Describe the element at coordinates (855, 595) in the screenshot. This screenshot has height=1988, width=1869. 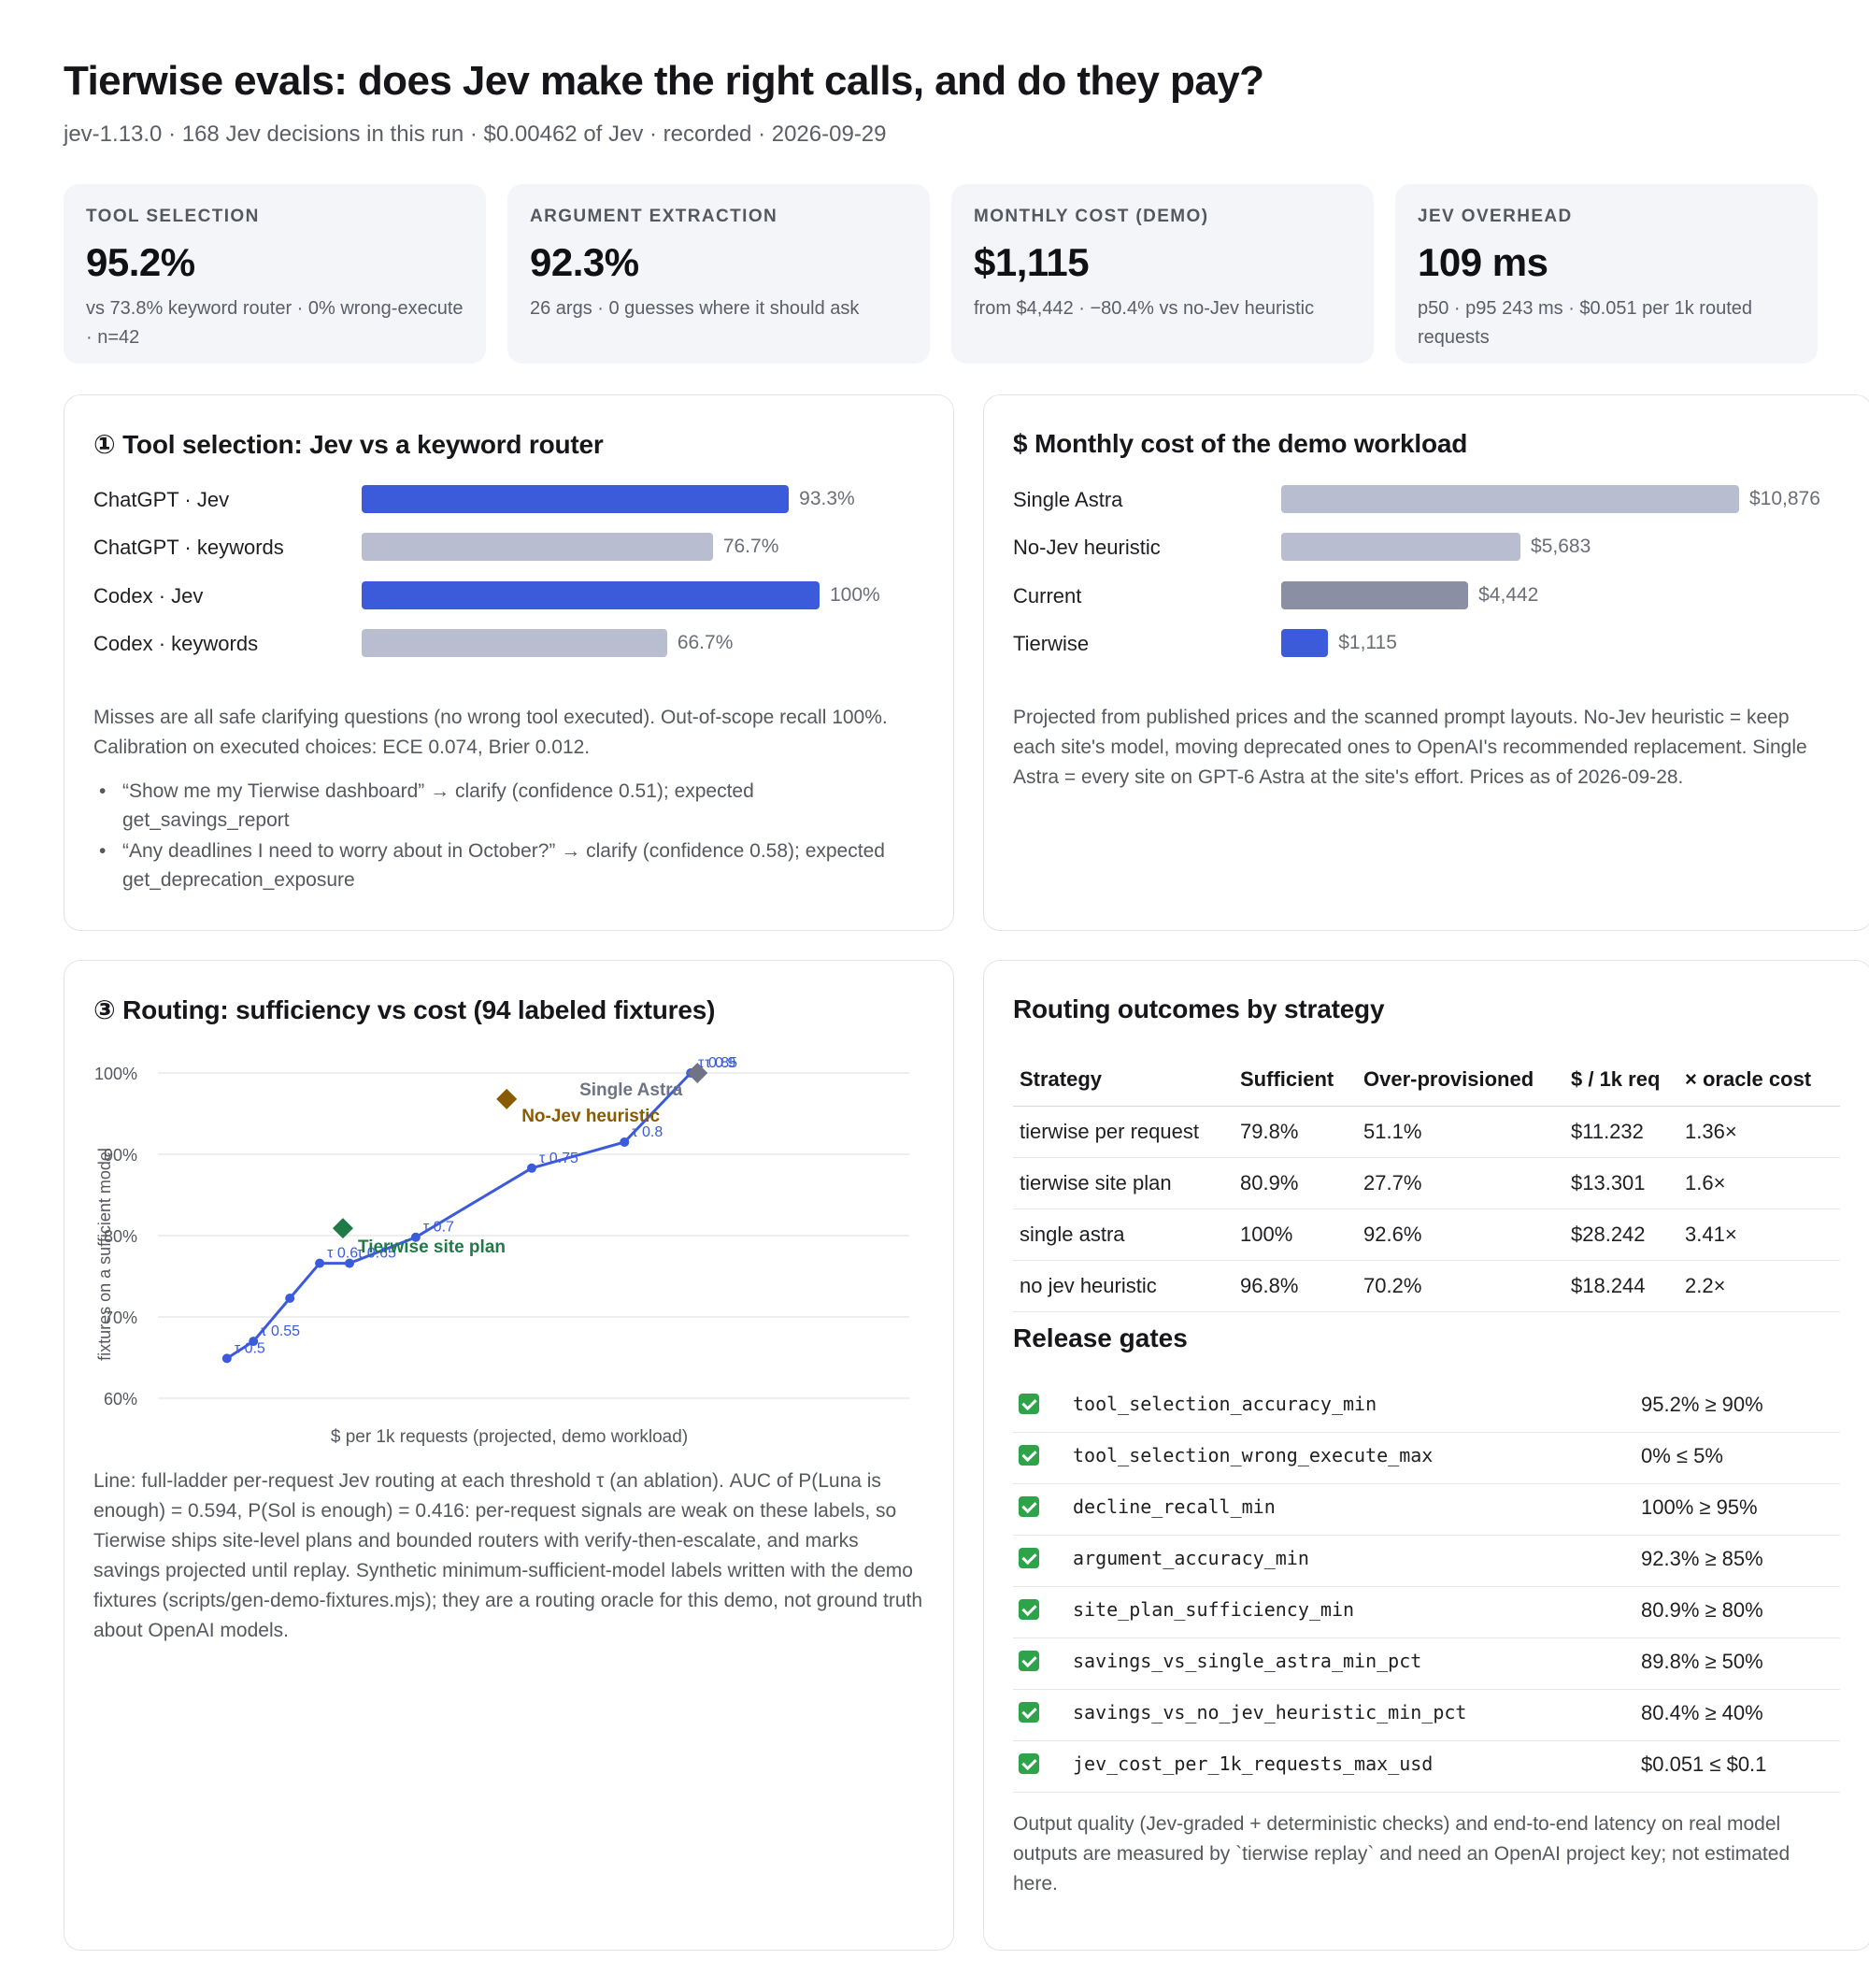
I see `bar-value: 100%` at that location.